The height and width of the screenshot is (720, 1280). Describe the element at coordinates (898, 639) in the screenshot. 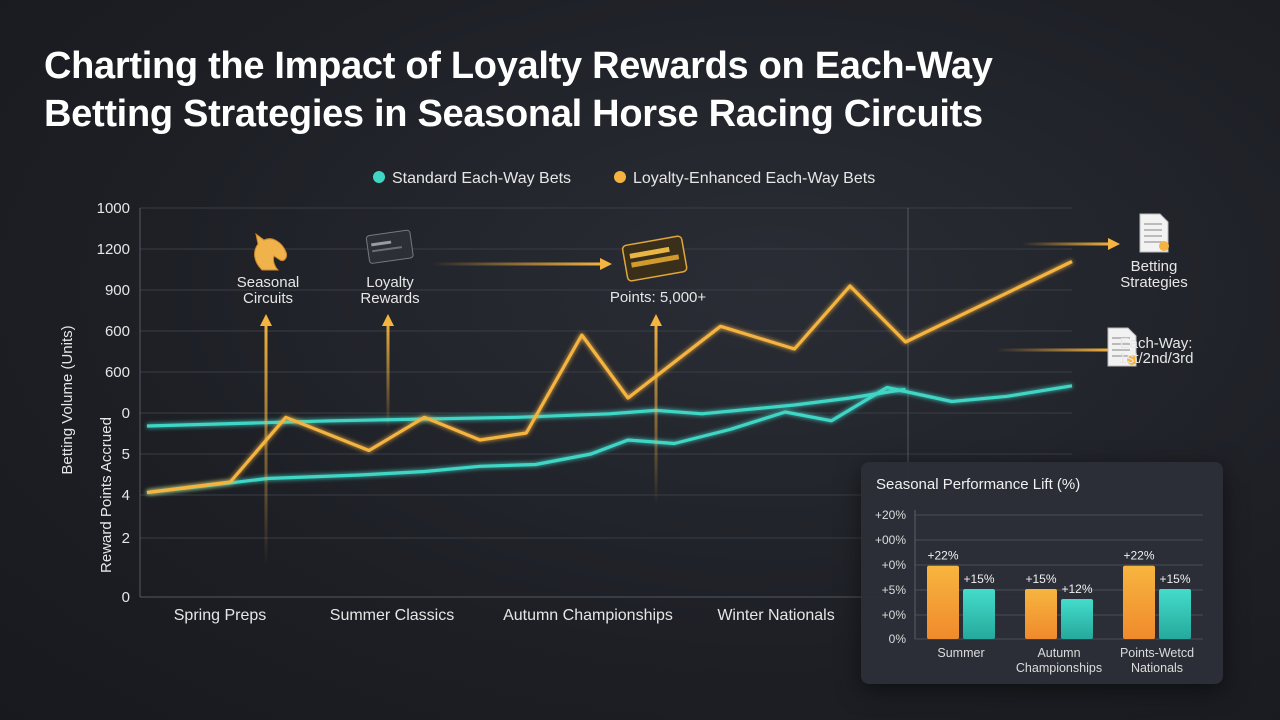

I see `inset-y-tick: 0%` at that location.